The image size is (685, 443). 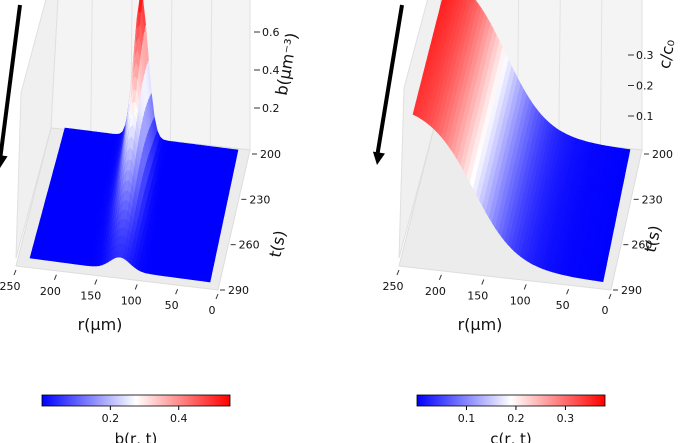 What do you see at coordinates (287, 64) in the screenshot?
I see `z-axis-label: b(μm⁻³)` at bounding box center [287, 64].